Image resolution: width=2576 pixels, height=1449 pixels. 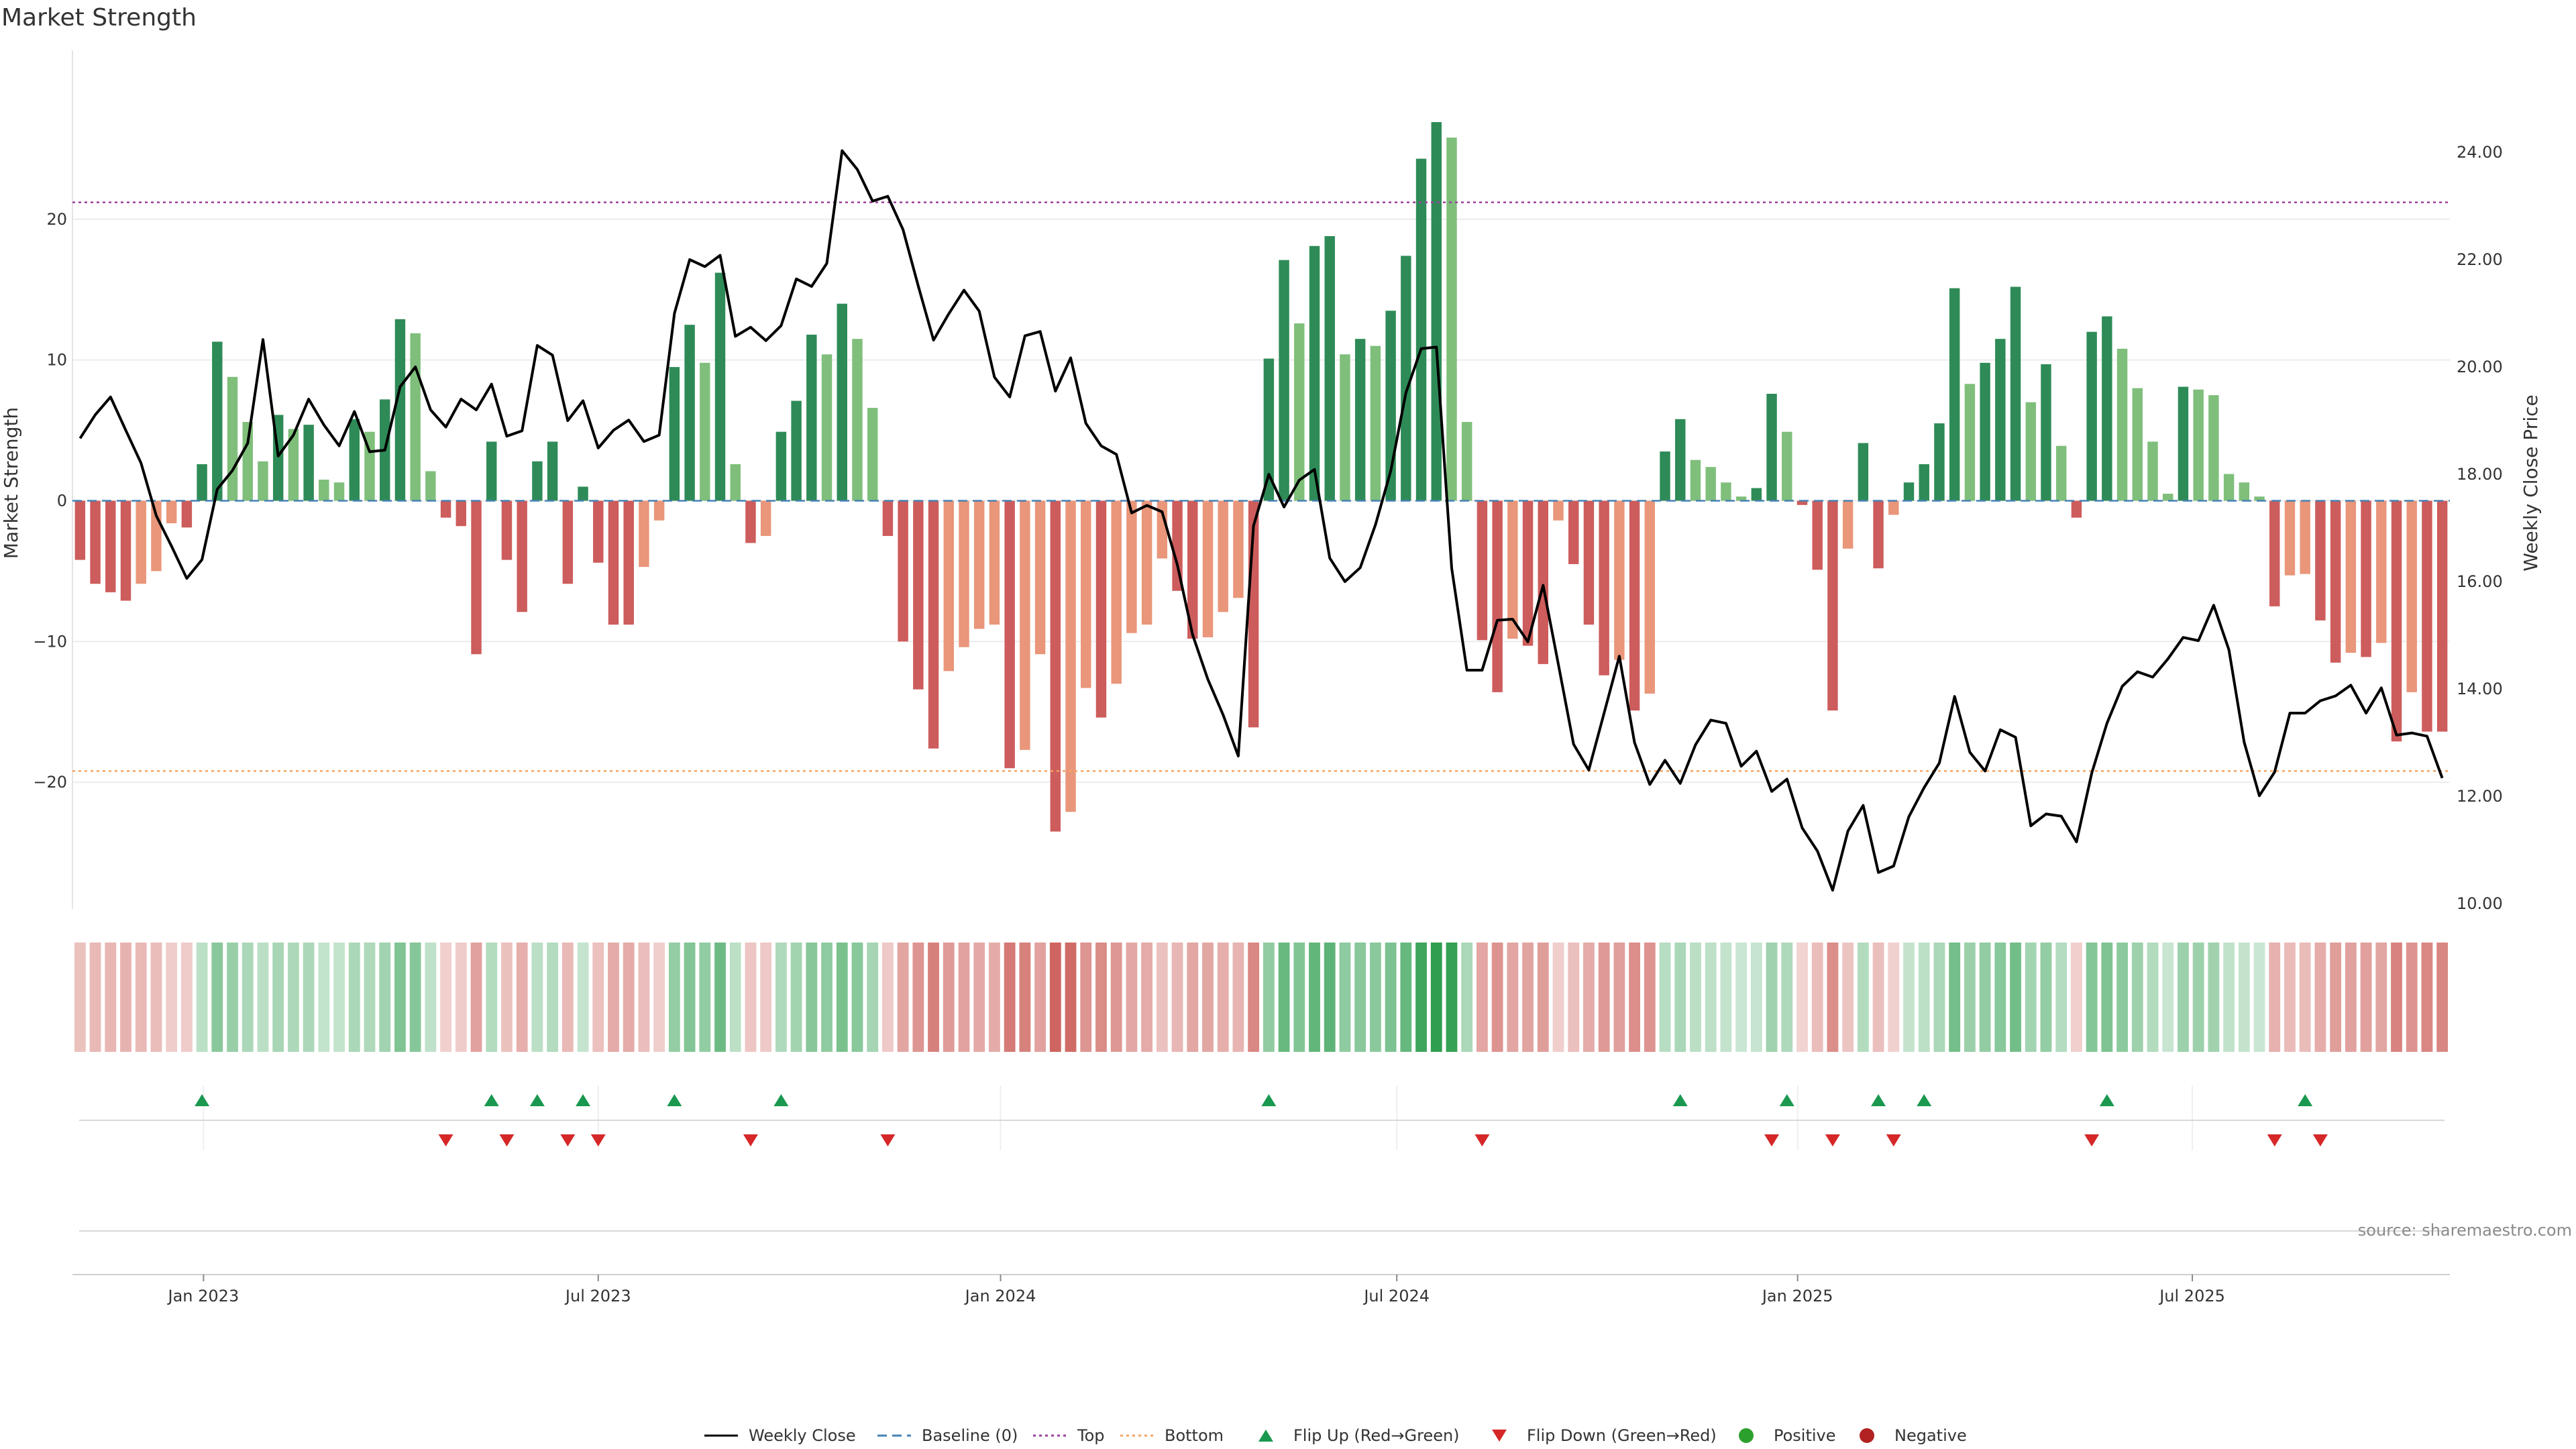 I want to click on legend-label-3: Bottom, so click(x=1194, y=1435).